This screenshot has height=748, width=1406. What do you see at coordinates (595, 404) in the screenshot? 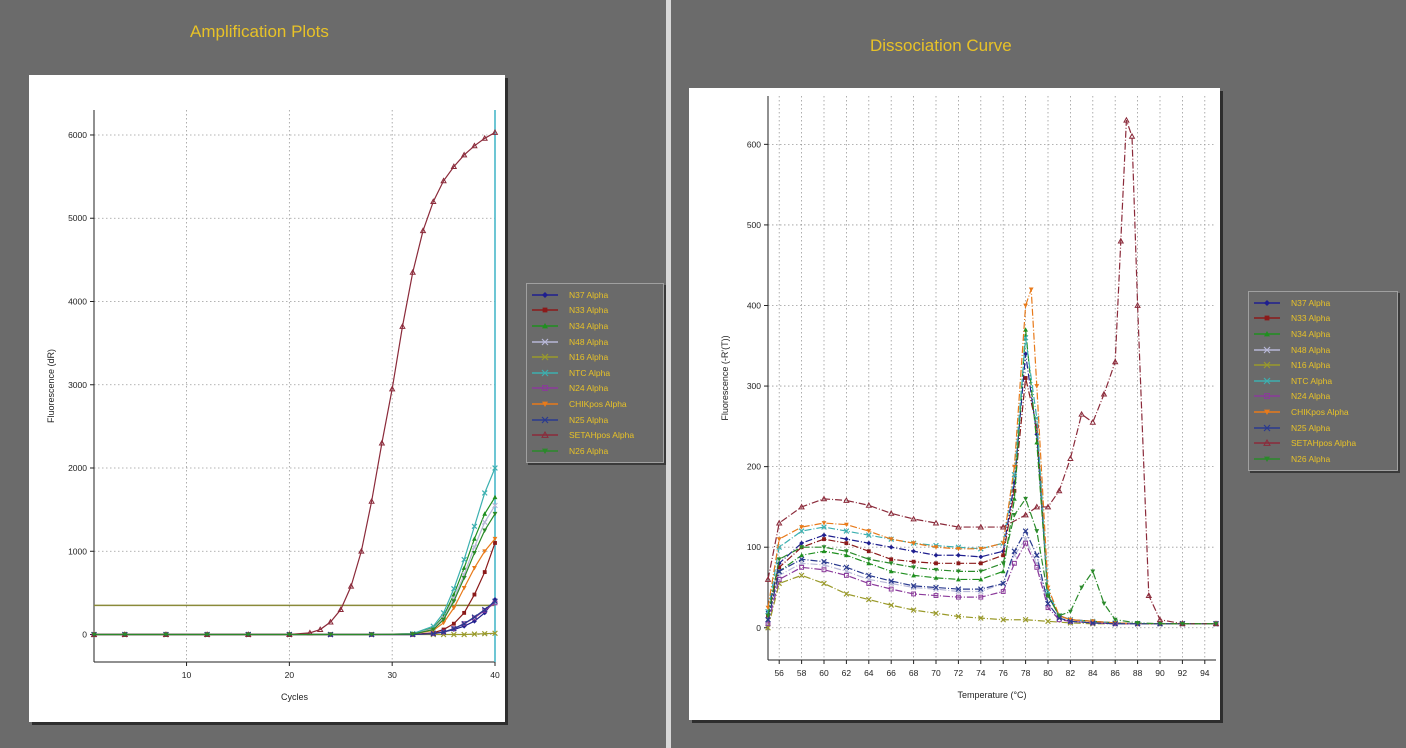
I see `legend-item: CHIKpos Alpha` at bounding box center [595, 404].